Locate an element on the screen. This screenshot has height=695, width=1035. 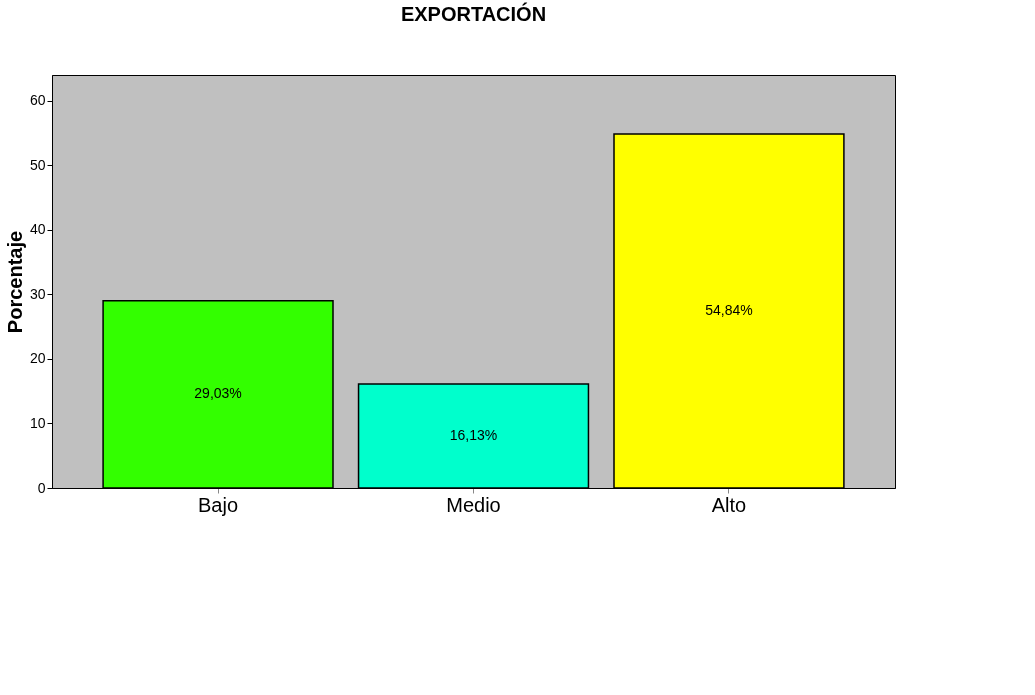
y-tick-label: 20 is located at coordinates (37, 358).